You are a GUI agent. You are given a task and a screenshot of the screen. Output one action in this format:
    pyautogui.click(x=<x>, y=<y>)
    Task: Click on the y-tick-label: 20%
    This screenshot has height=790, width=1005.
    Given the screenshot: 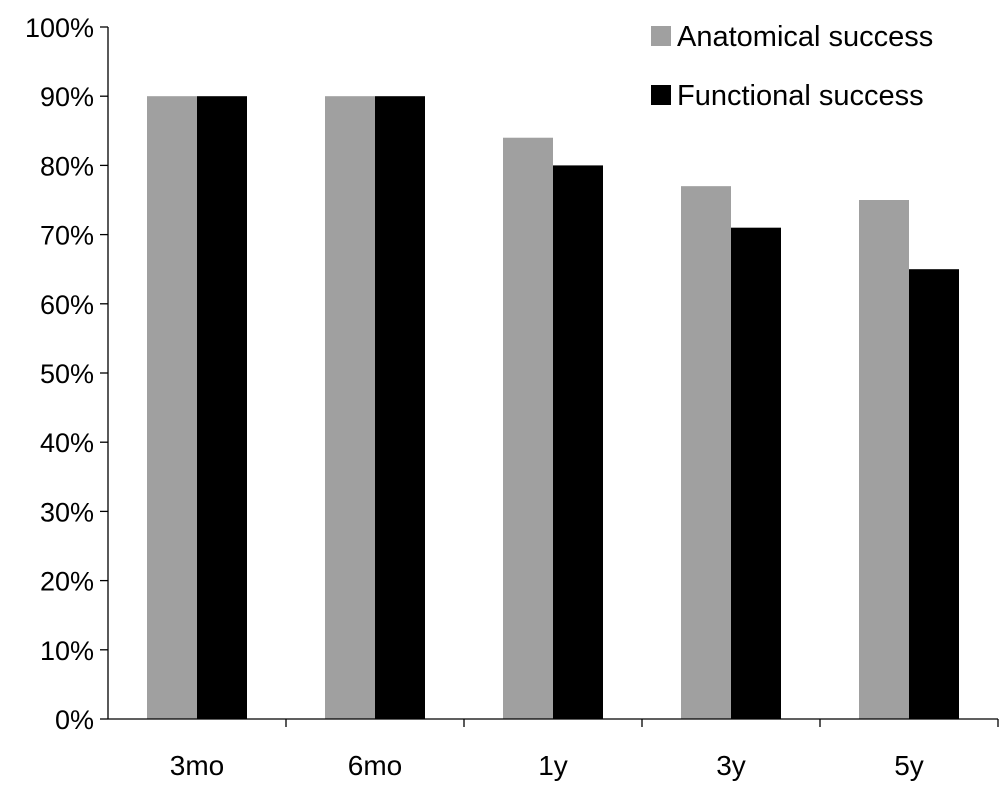 What is the action you would take?
    pyautogui.click(x=67, y=582)
    